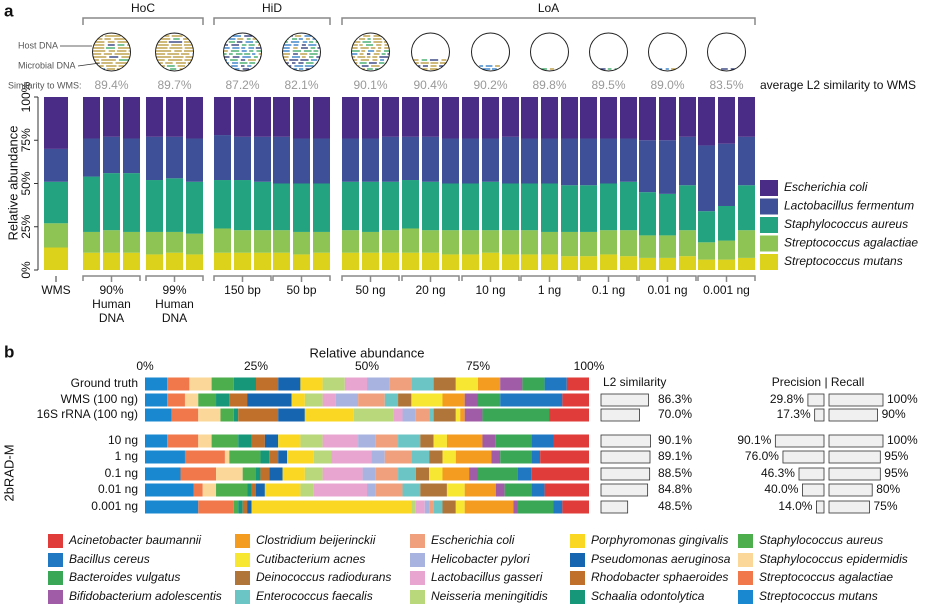  What do you see at coordinates (818, 596) in the screenshot?
I see `legend-label: Streptococcus mutans` at bounding box center [818, 596].